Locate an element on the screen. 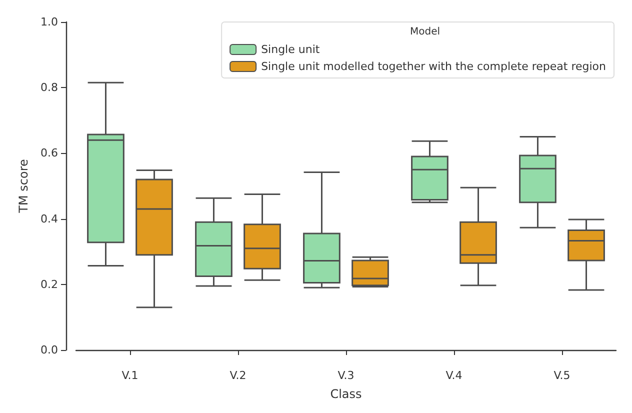 The image size is (632, 413). y-tick-label: 0.6 is located at coordinates (49, 153).